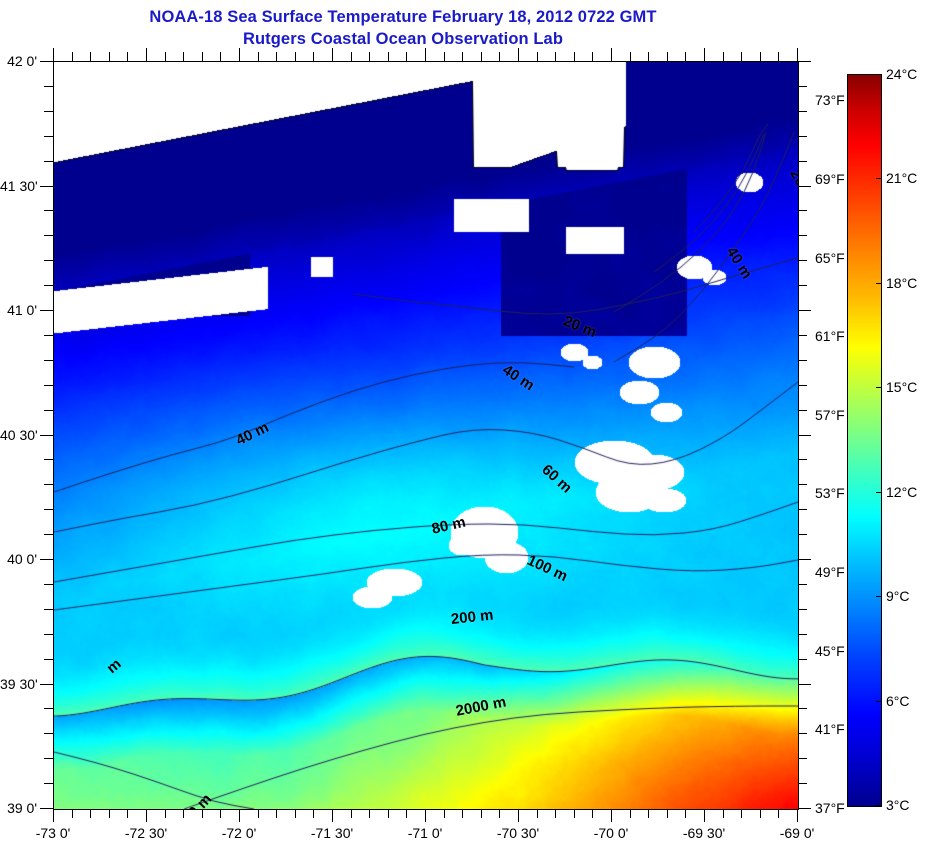 The height and width of the screenshot is (841, 928). What do you see at coordinates (22, 559) in the screenshot?
I see `latitude-tick-label: 40 0'` at bounding box center [22, 559].